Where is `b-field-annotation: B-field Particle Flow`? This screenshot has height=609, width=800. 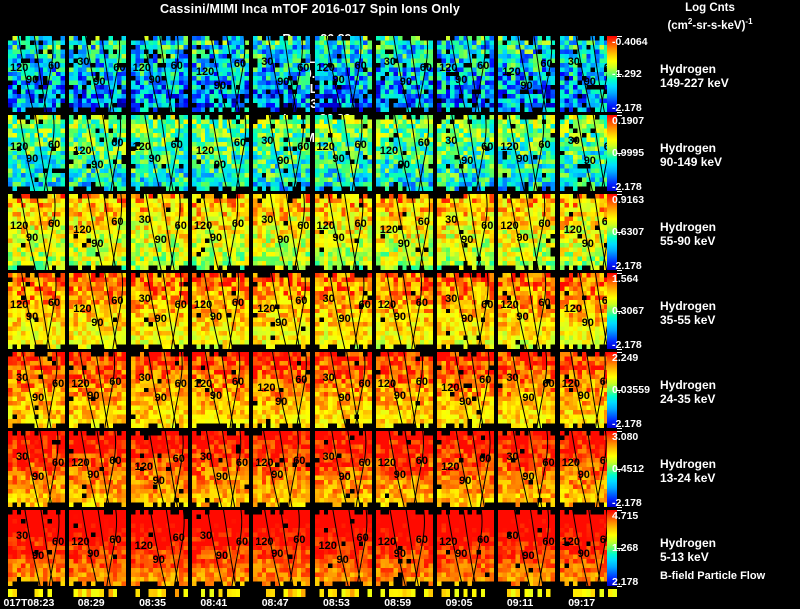
b-field-annotation: B-field Particle Flow is located at coordinates (713, 576).